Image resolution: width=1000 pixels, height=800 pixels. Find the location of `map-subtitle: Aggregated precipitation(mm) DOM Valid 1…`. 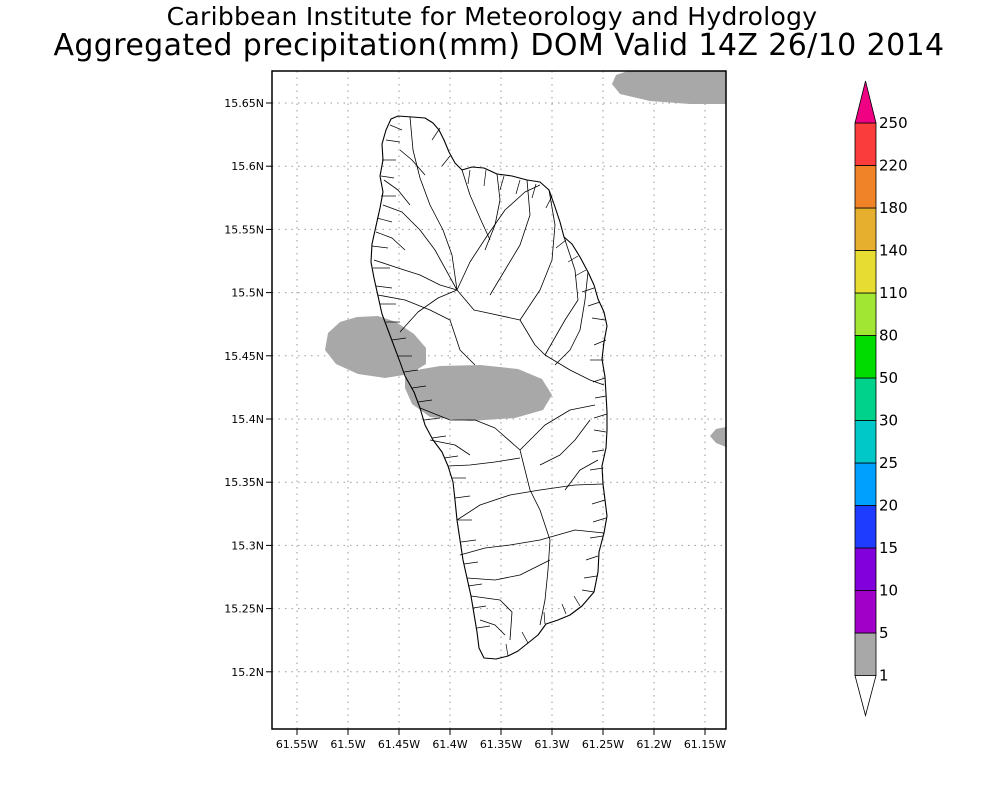

map-subtitle: Aggregated precipitation(mm) DOM Valid 1… is located at coordinates (499, 45).